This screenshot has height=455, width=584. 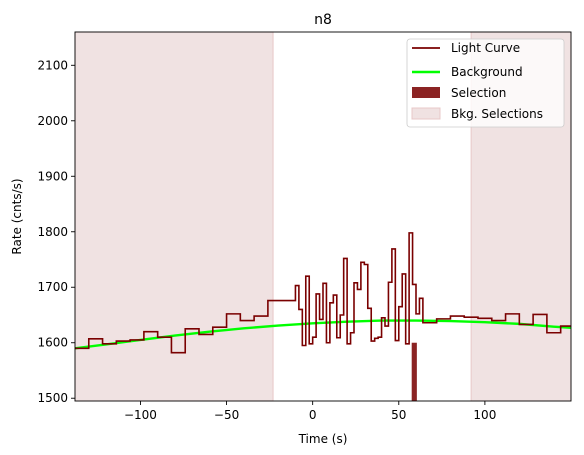 What do you see at coordinates (487, 72) in the screenshot?
I see `legend-label-background: Background` at bounding box center [487, 72].